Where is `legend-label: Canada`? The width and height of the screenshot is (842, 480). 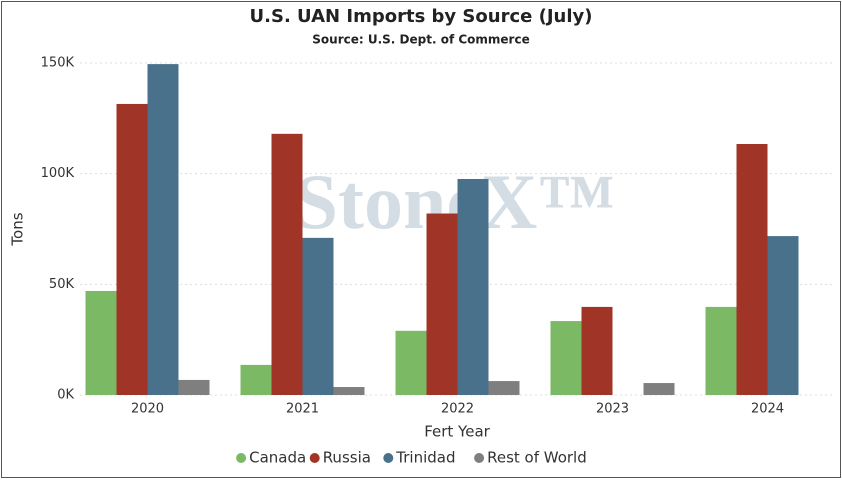
legend-label: Canada is located at coordinates (277, 458).